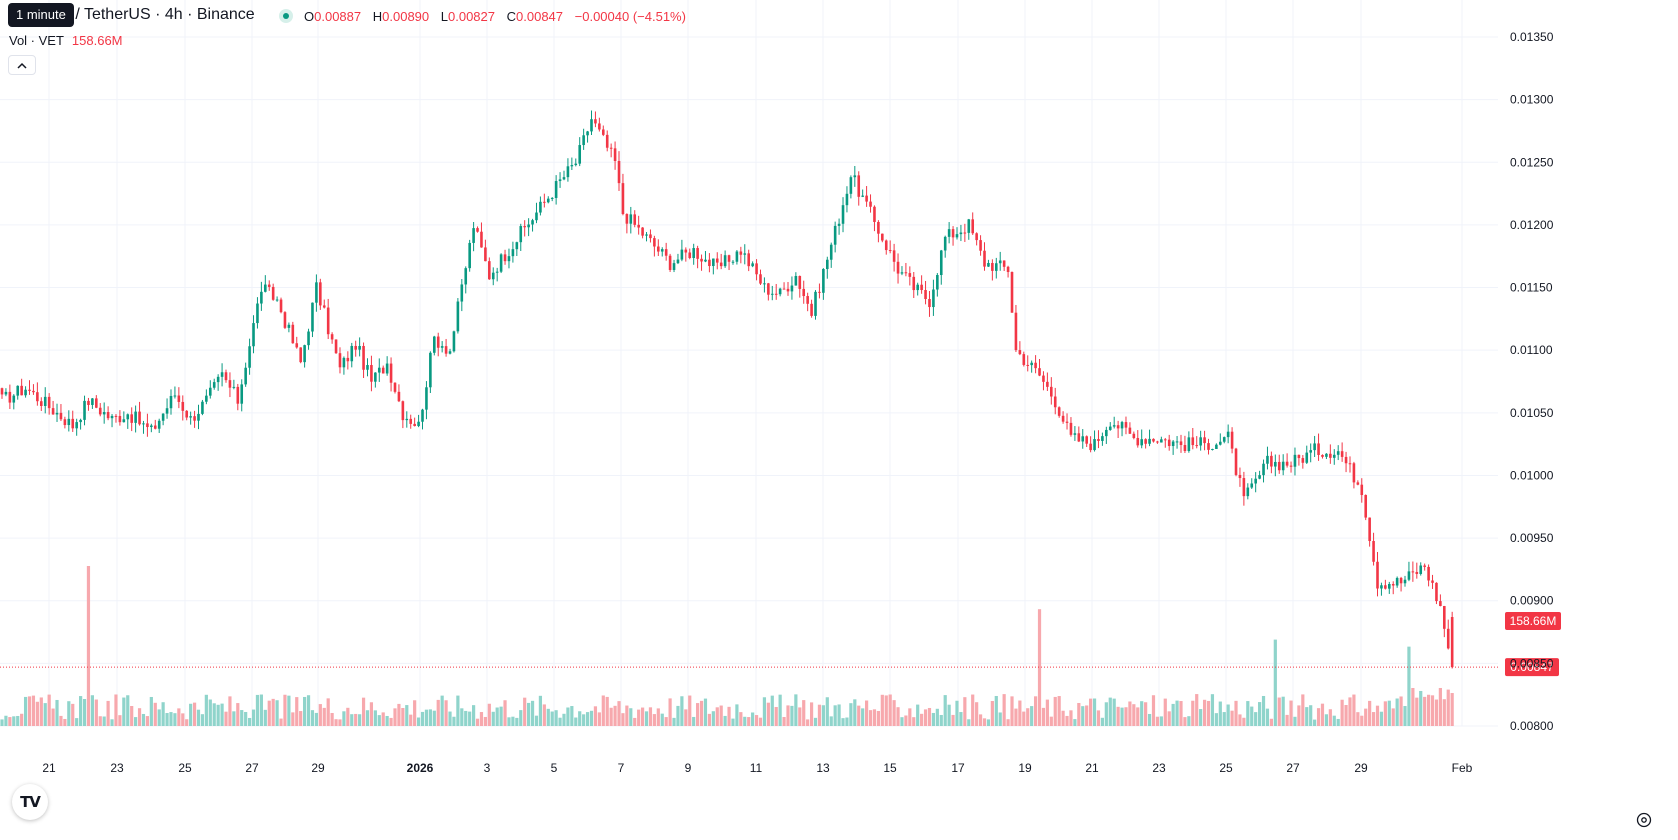  What do you see at coordinates (1644, 820) in the screenshot?
I see `settings-gear-icon` at bounding box center [1644, 820].